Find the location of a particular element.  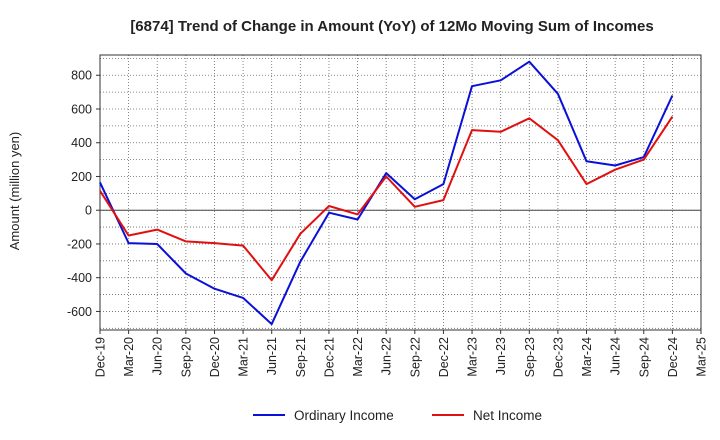

y-tick-label: 800 is located at coordinates (81, 76).